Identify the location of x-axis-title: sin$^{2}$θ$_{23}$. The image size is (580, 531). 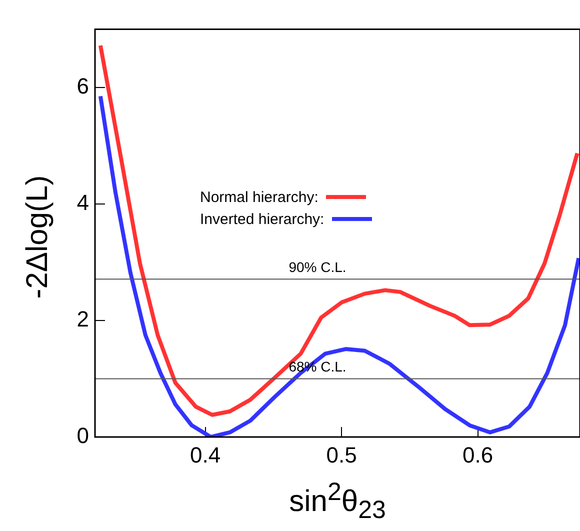
(337, 501).